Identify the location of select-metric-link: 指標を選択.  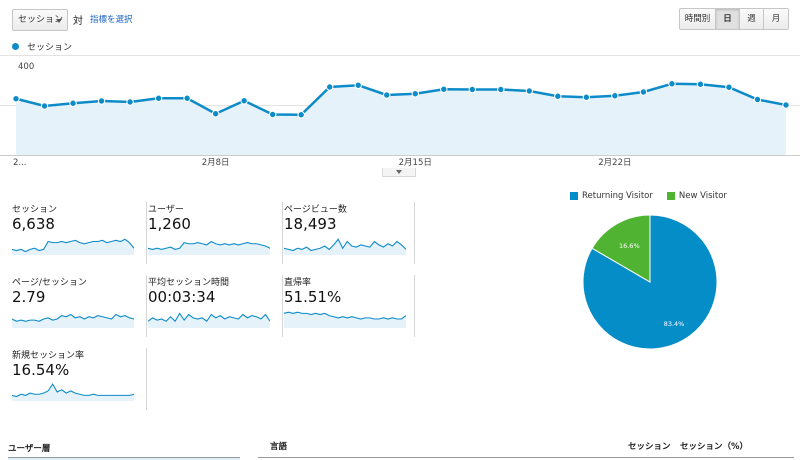
(111, 20).